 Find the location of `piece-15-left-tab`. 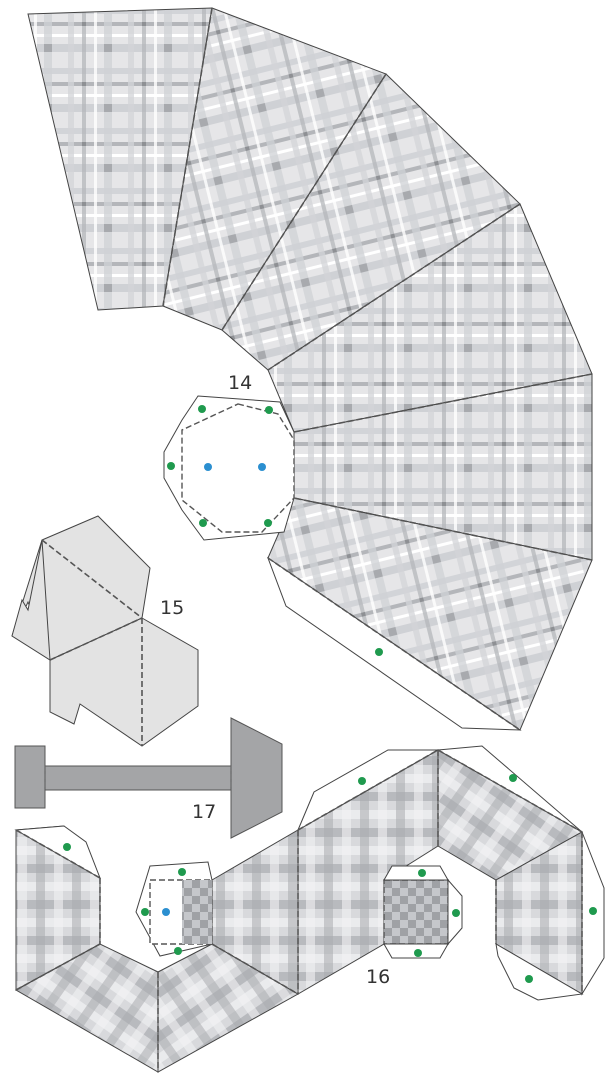

piece-15-left-tab is located at coordinates (31, 600).